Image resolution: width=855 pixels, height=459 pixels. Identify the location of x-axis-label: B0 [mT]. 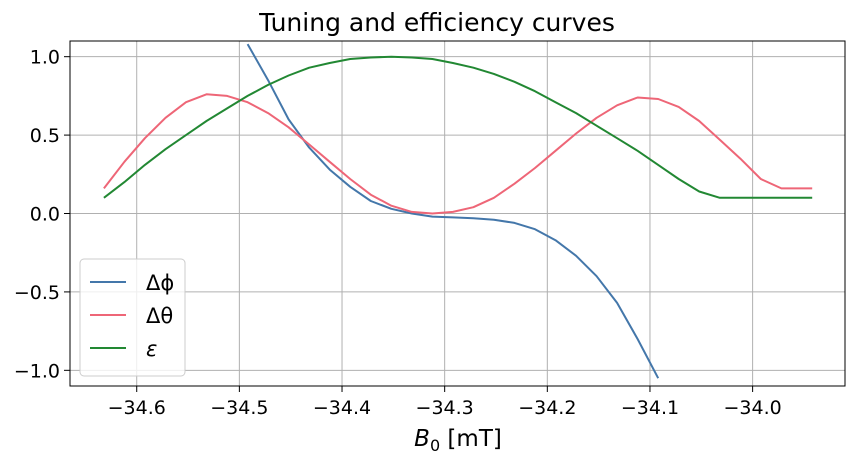
(458, 440).